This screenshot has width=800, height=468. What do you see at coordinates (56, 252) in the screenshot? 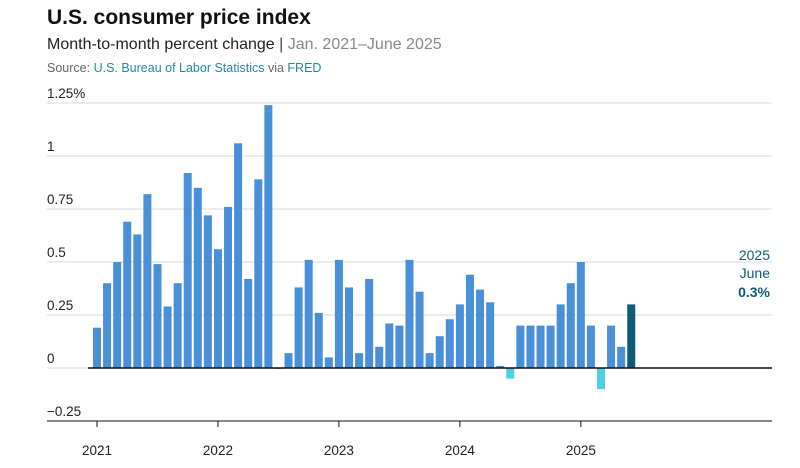
I see `y-tick-label: 0.5` at bounding box center [56, 252].